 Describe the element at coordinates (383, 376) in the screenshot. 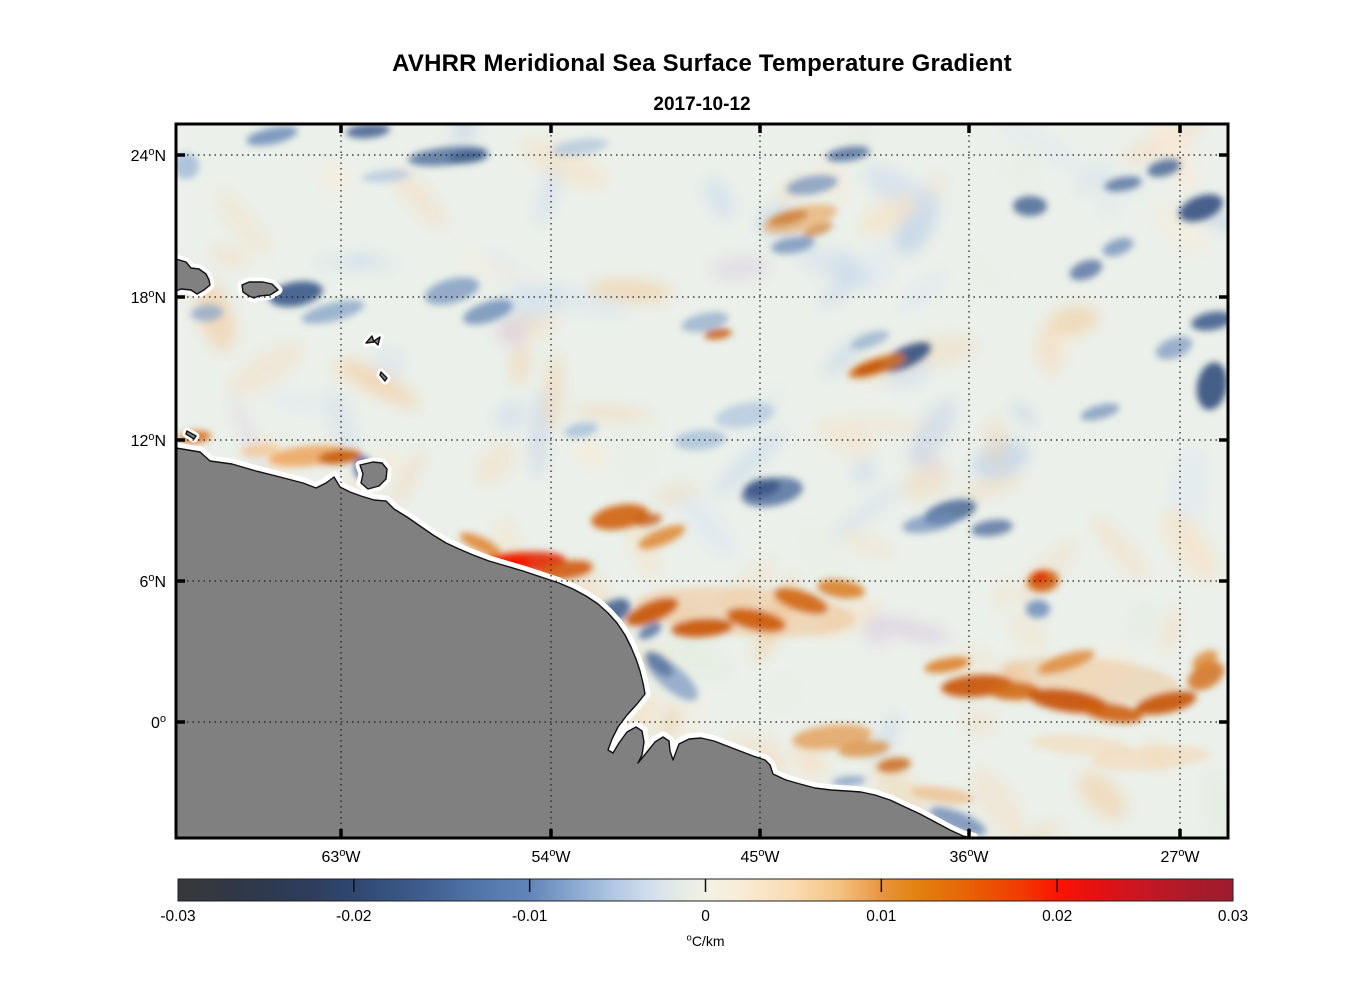

I see `land-region-martinique` at that location.